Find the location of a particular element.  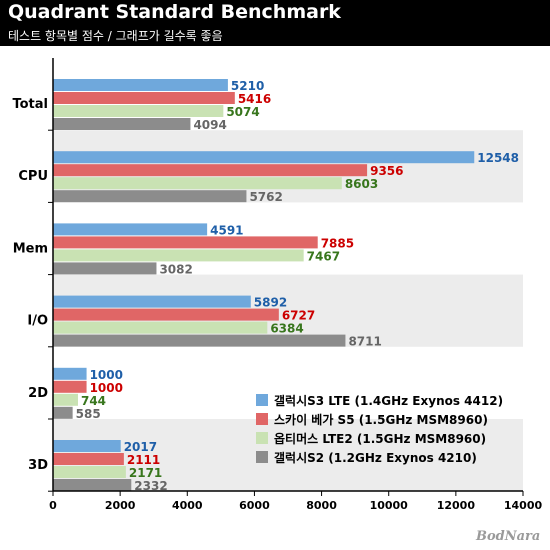

data-label: 9356 is located at coordinates (386, 171).